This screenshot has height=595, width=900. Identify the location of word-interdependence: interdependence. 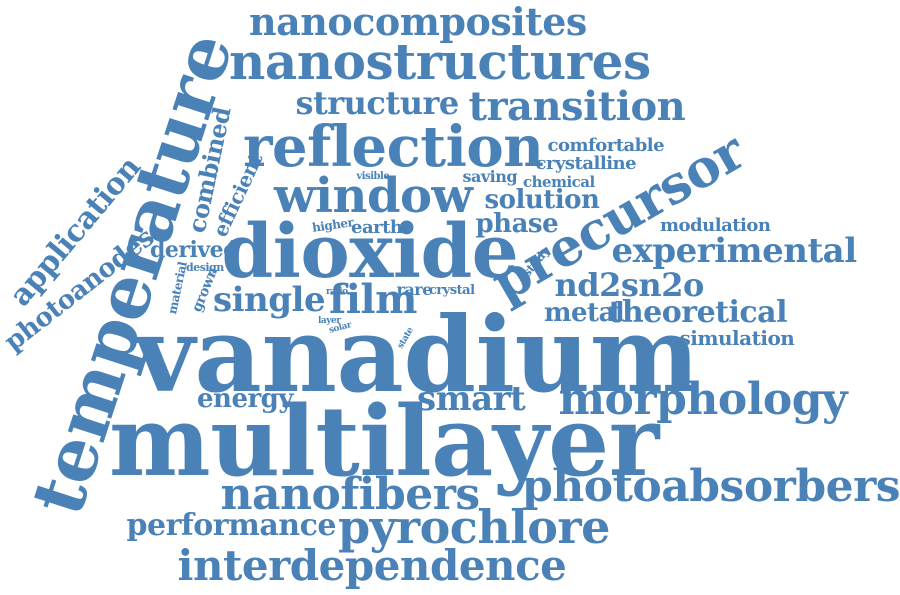
(372, 565).